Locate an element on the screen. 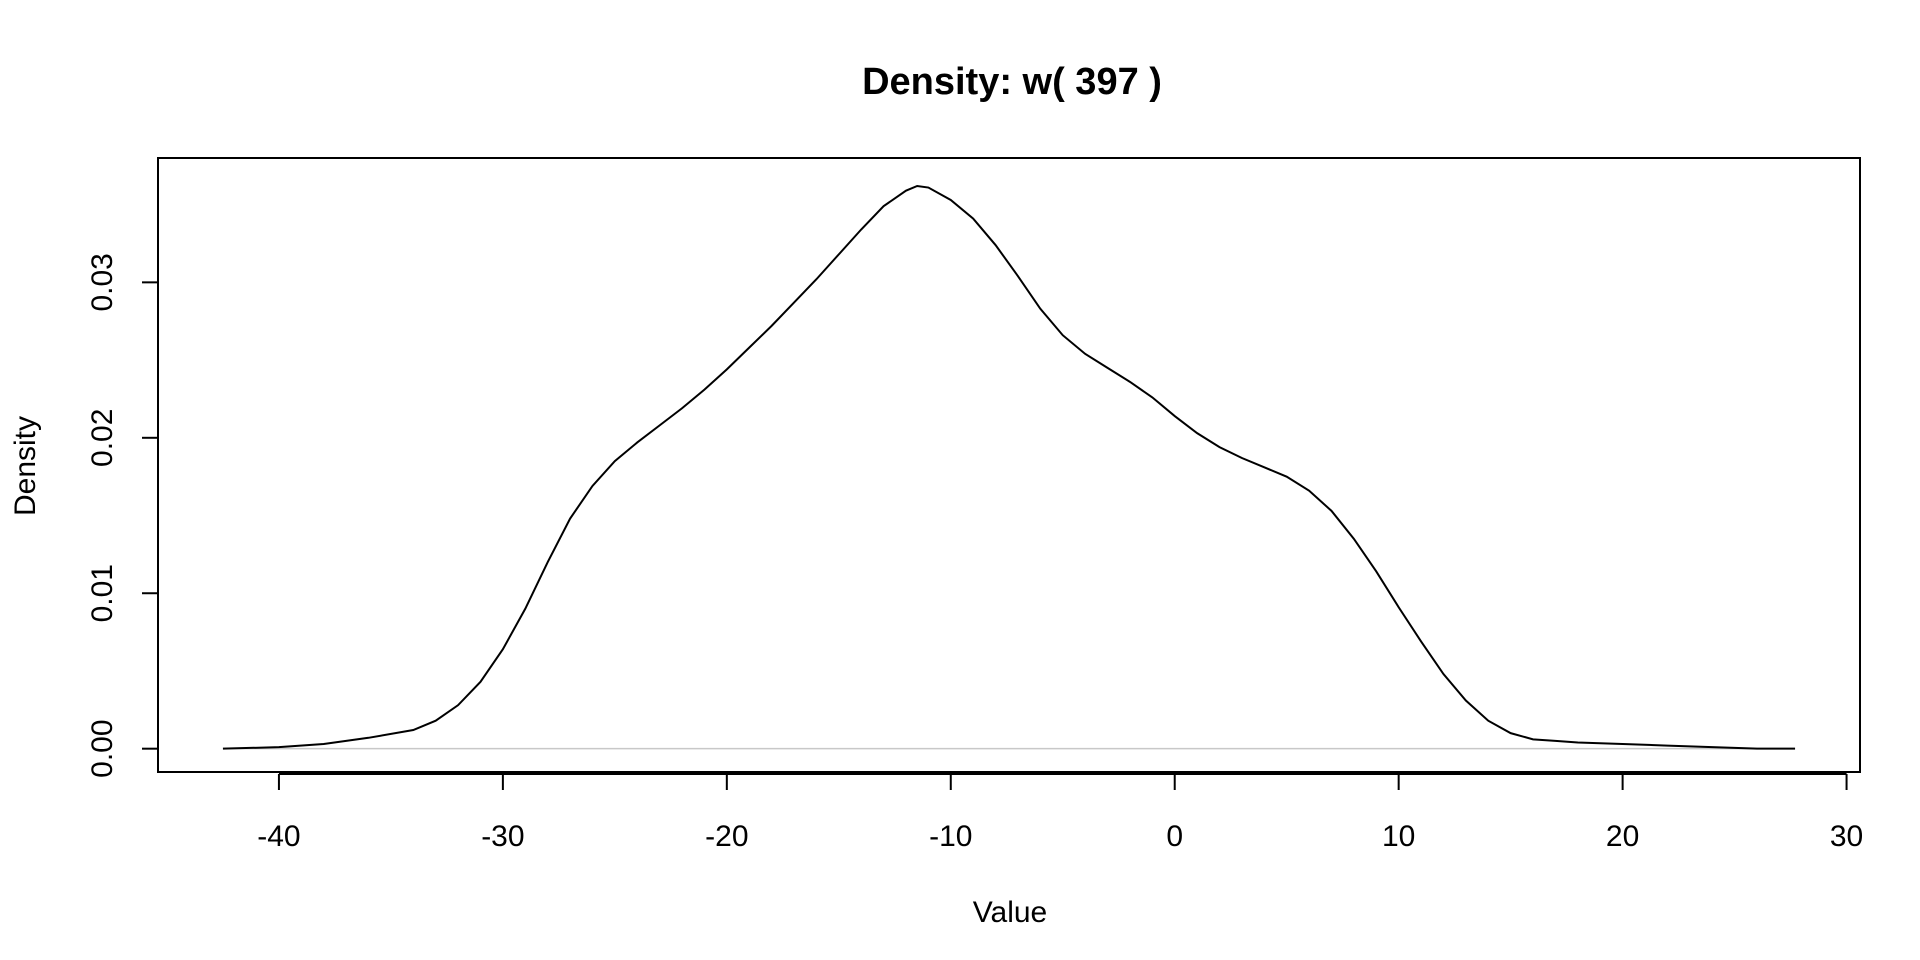 The image size is (1920, 960). y-tick-label: 0.00 is located at coordinates (102, 748).